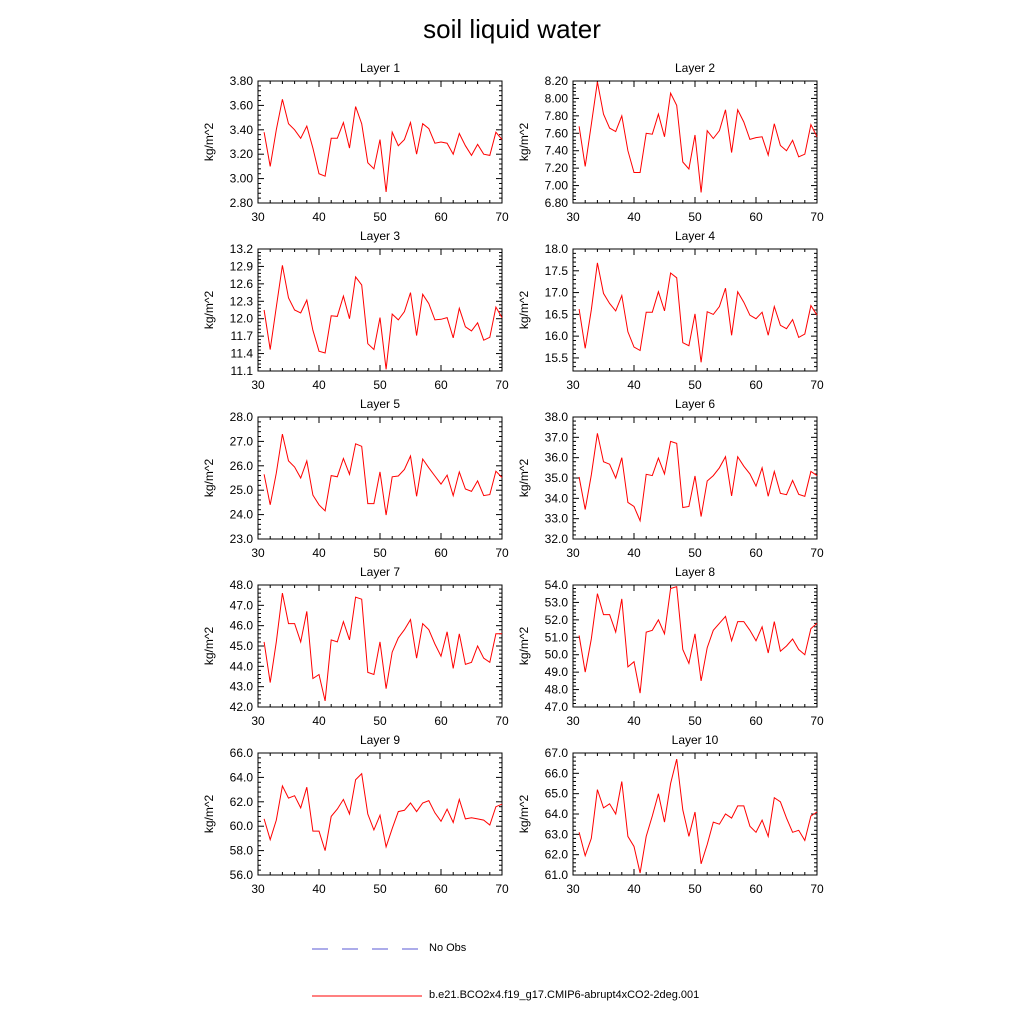 This screenshot has height=1024, width=1024. I want to click on y-tick-label: 8.20, so click(557, 81).